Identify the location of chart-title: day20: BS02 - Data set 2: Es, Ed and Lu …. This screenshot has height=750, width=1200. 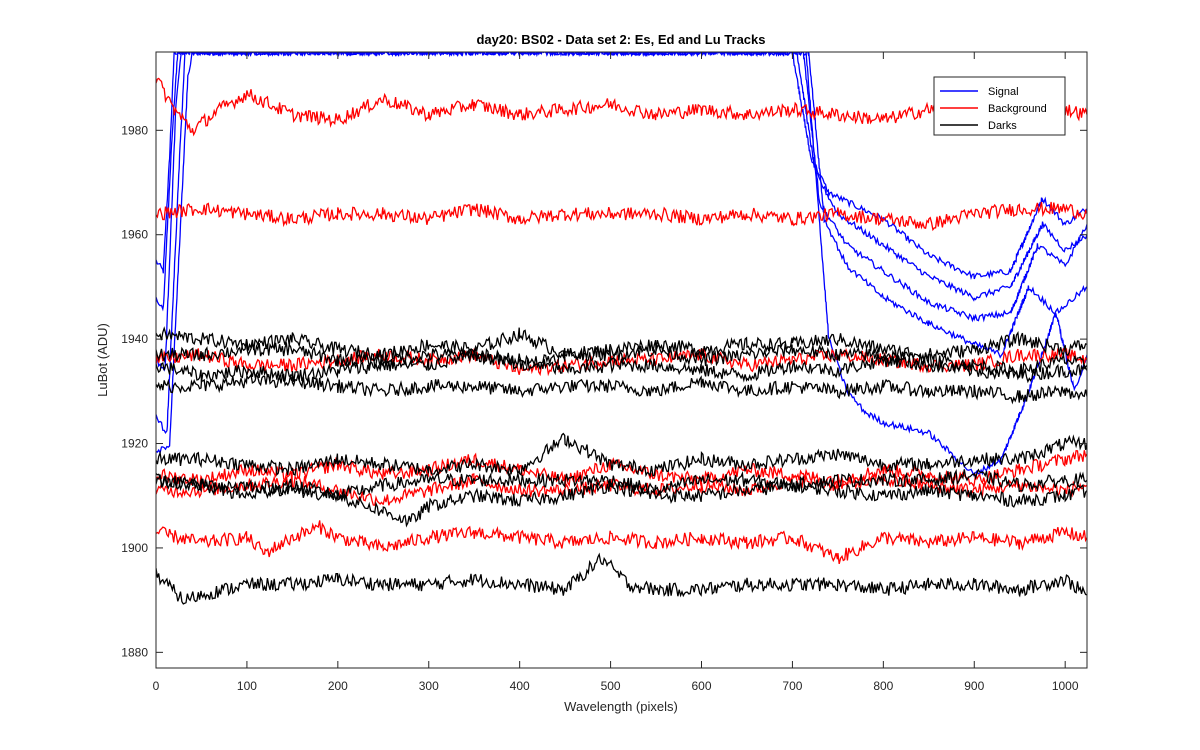
(620, 39).